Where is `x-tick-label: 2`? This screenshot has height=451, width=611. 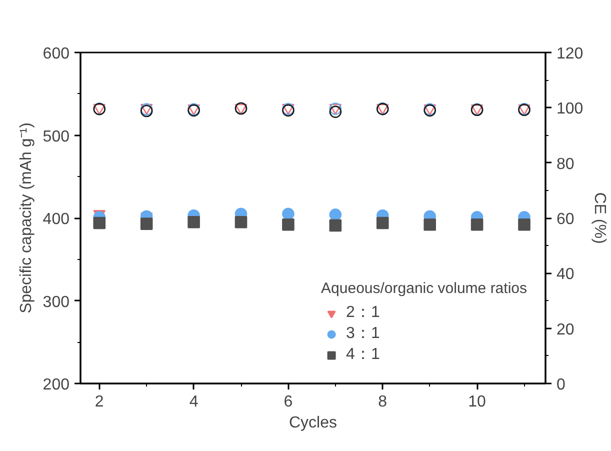
x-tick-label: 2 is located at coordinates (99, 402).